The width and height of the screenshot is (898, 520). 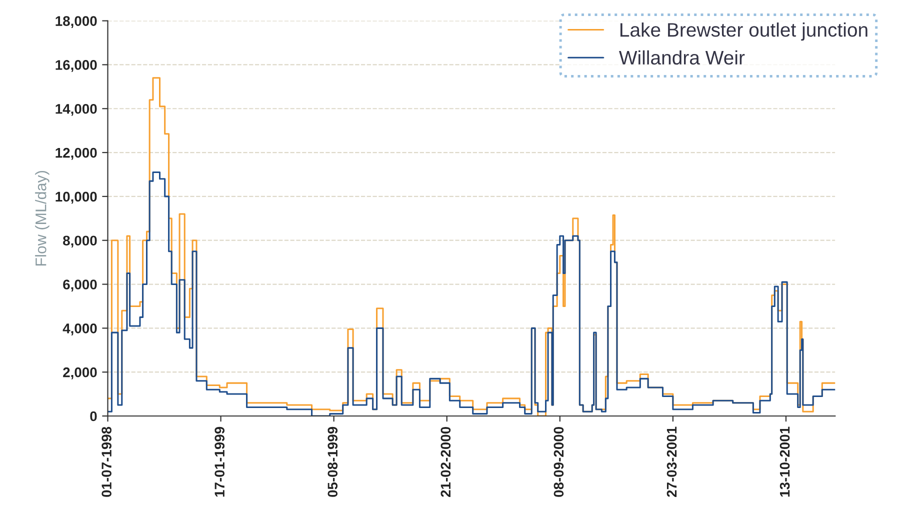 What do you see at coordinates (76, 66) in the screenshot?
I see `y-tick-label: 16,000` at bounding box center [76, 66].